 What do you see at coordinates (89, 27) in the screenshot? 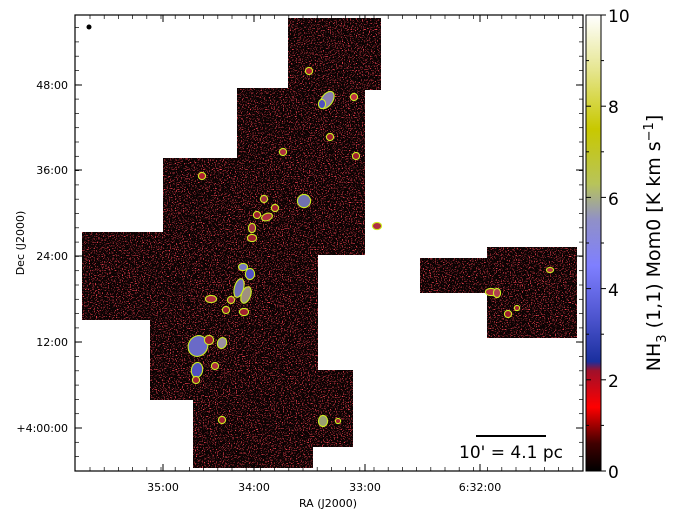
I see `beam-marker` at bounding box center [89, 27].